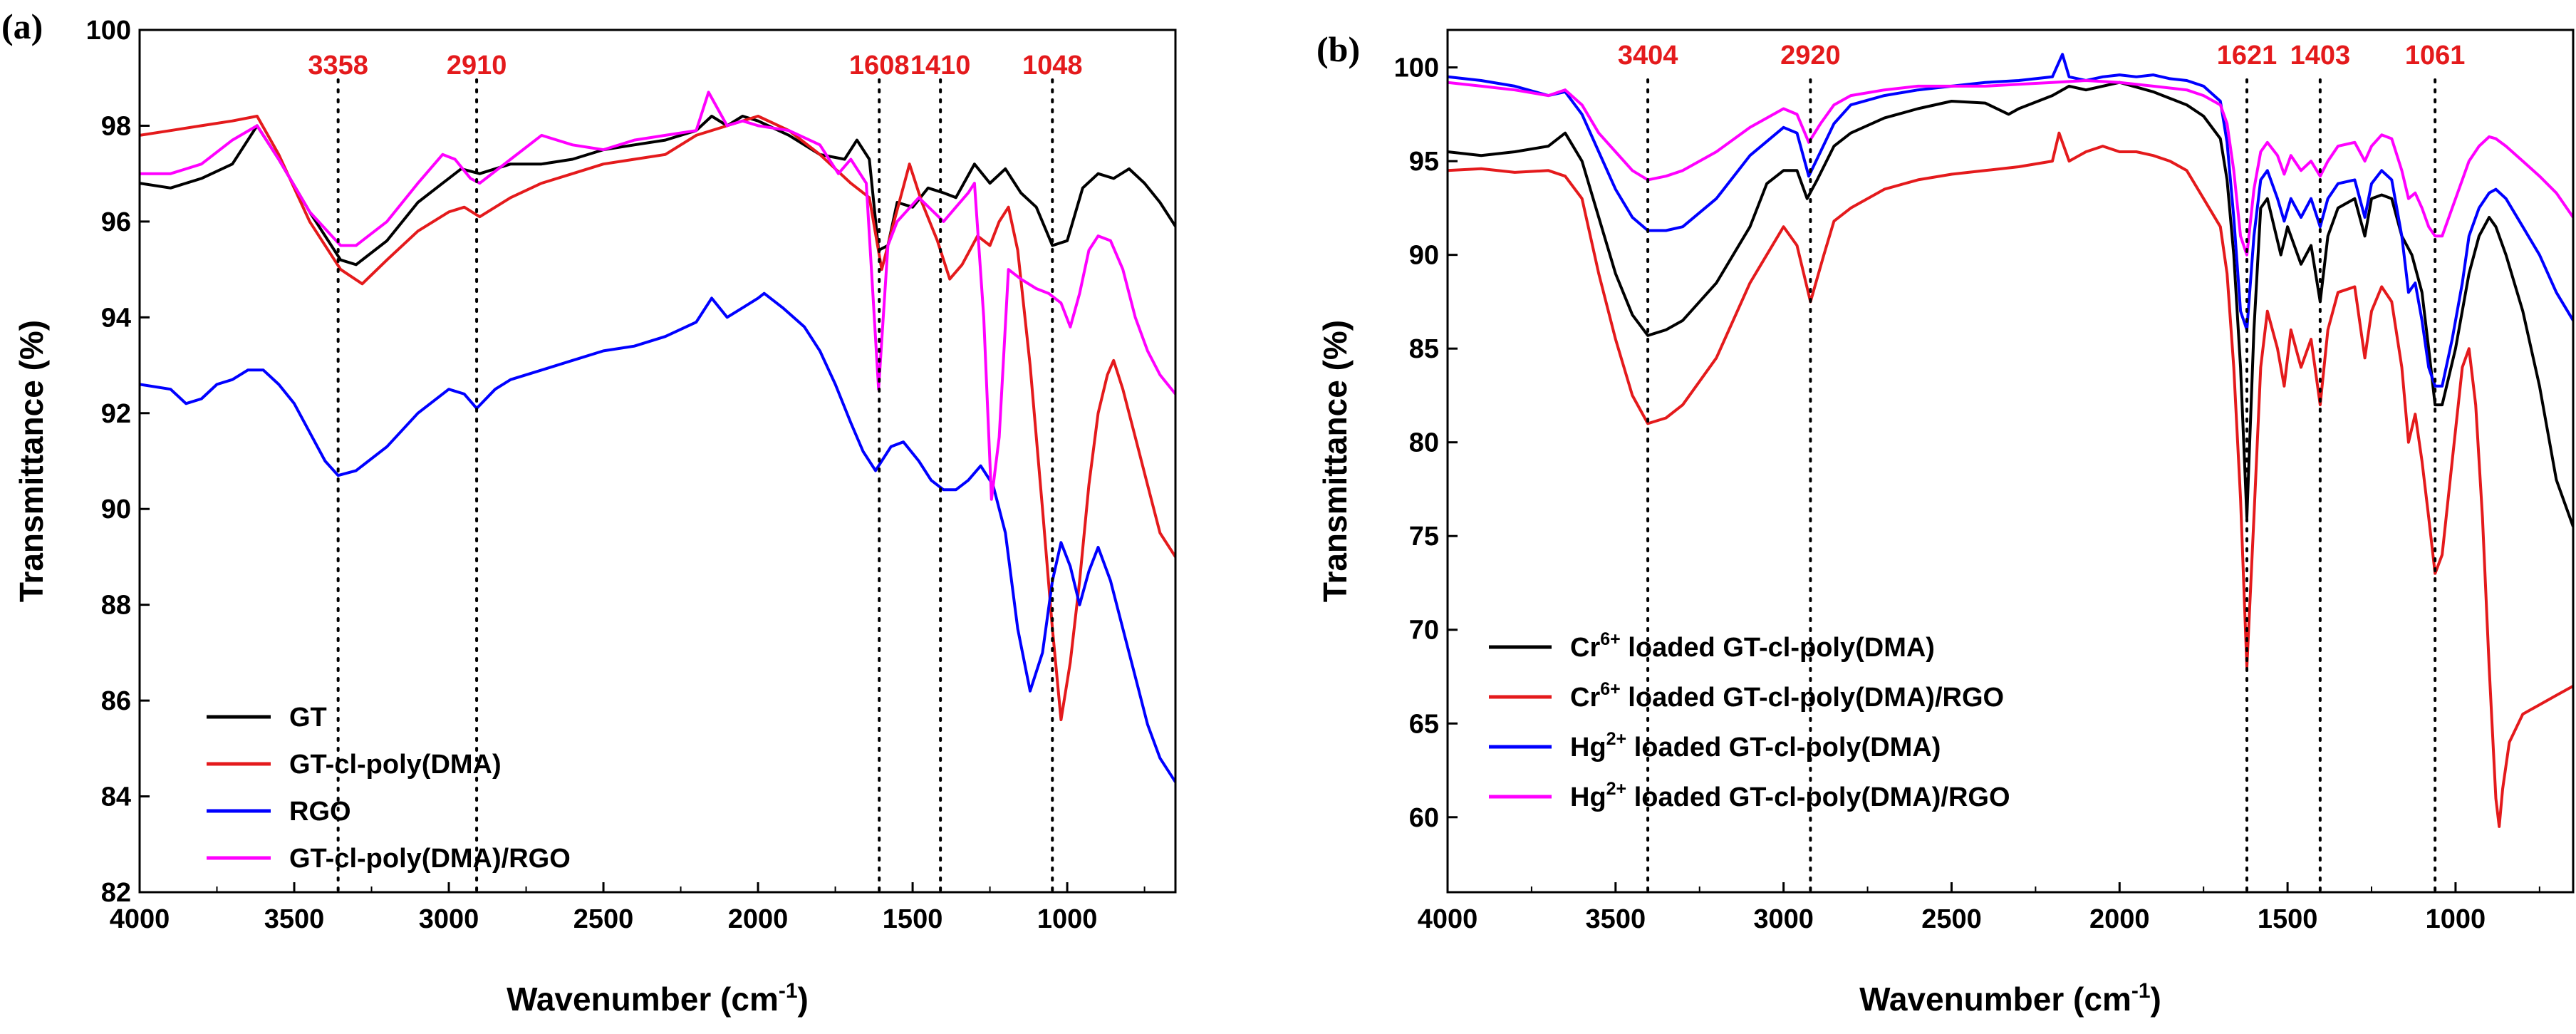 Image resolution: width=2576 pixels, height=1034 pixels. I want to click on y-tick-label-b-8: 100, so click(1416, 68).